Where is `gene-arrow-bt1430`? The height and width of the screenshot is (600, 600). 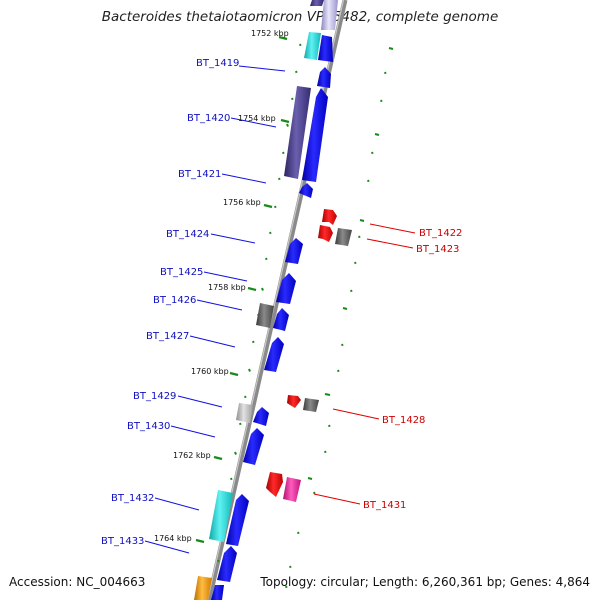 gene-arrow-bt1430 is located at coordinates (253, 446).